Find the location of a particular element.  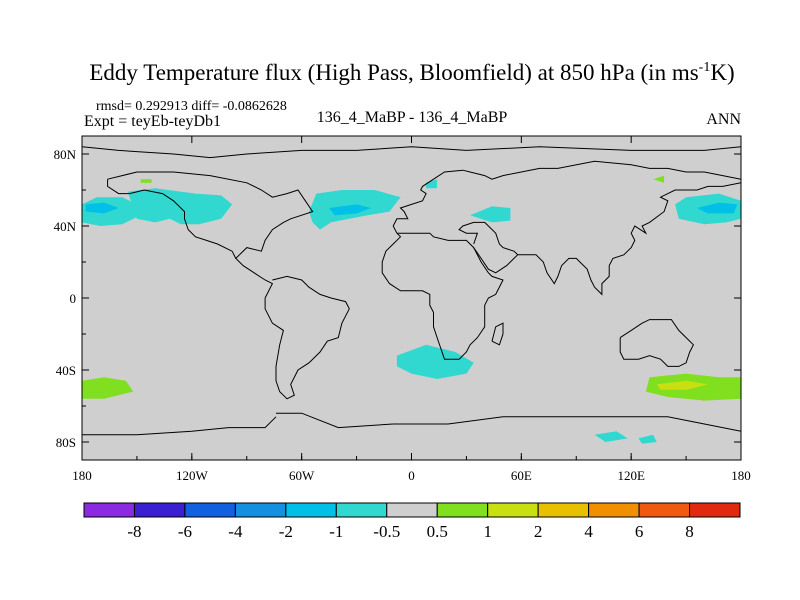

colorbar: -8 -6 -4 -2 -1 -0.5 0.5 1 2 4 6 8 is located at coordinates (412, 521).